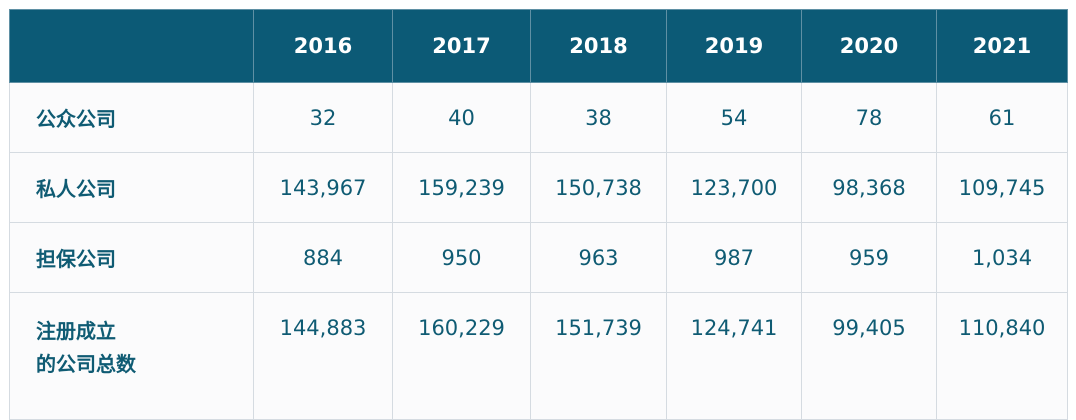 The image size is (1076, 420). I want to click on table-cell: 32, so click(323, 117).